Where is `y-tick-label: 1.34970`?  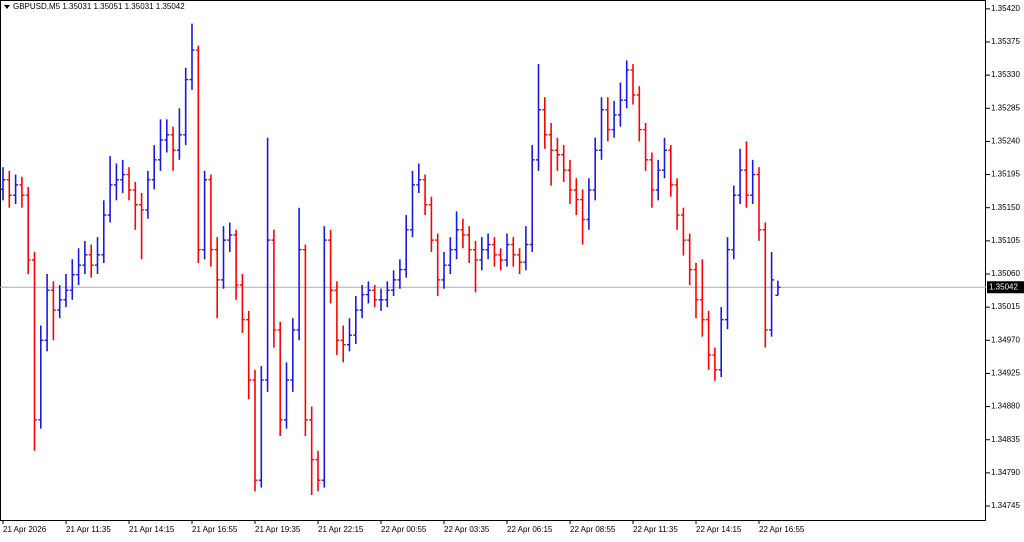 y-tick-label: 1.34970 is located at coordinates (1005, 339).